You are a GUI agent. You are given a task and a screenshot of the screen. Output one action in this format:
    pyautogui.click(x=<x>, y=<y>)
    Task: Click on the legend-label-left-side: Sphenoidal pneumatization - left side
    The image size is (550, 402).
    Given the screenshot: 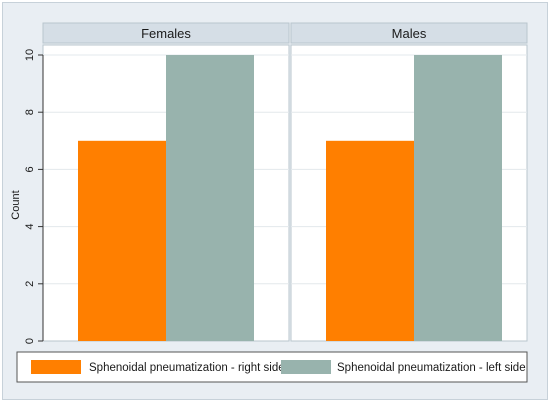 What is the action you would take?
    pyautogui.click(x=431, y=368)
    